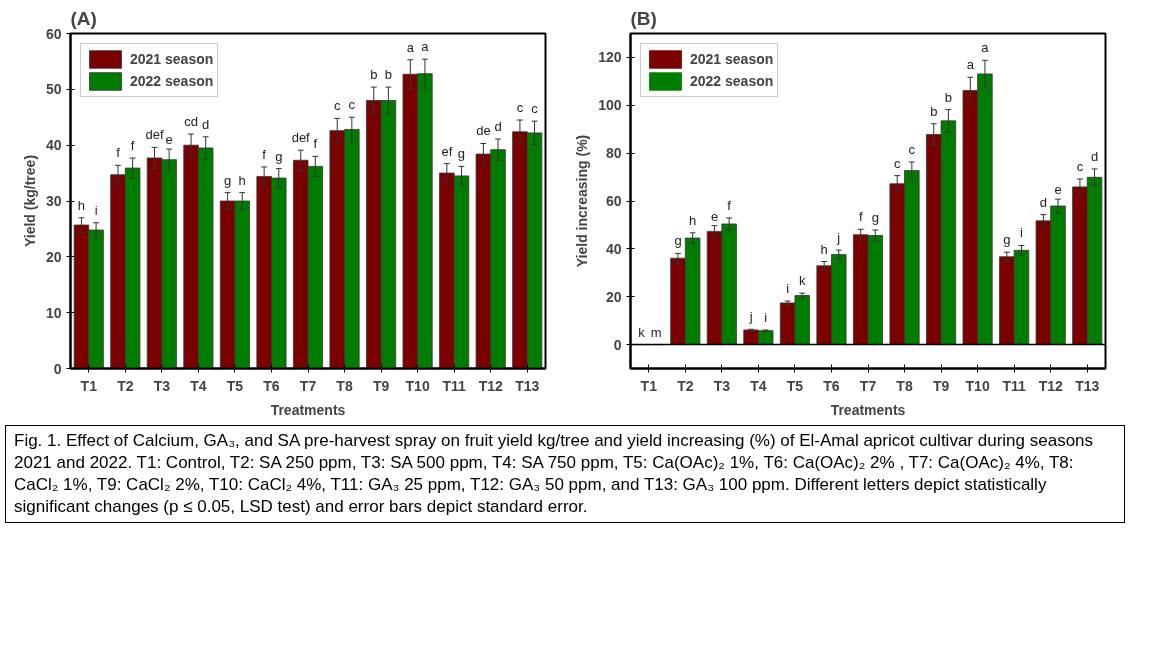  I want to click on data-label: cd, so click(191, 121).